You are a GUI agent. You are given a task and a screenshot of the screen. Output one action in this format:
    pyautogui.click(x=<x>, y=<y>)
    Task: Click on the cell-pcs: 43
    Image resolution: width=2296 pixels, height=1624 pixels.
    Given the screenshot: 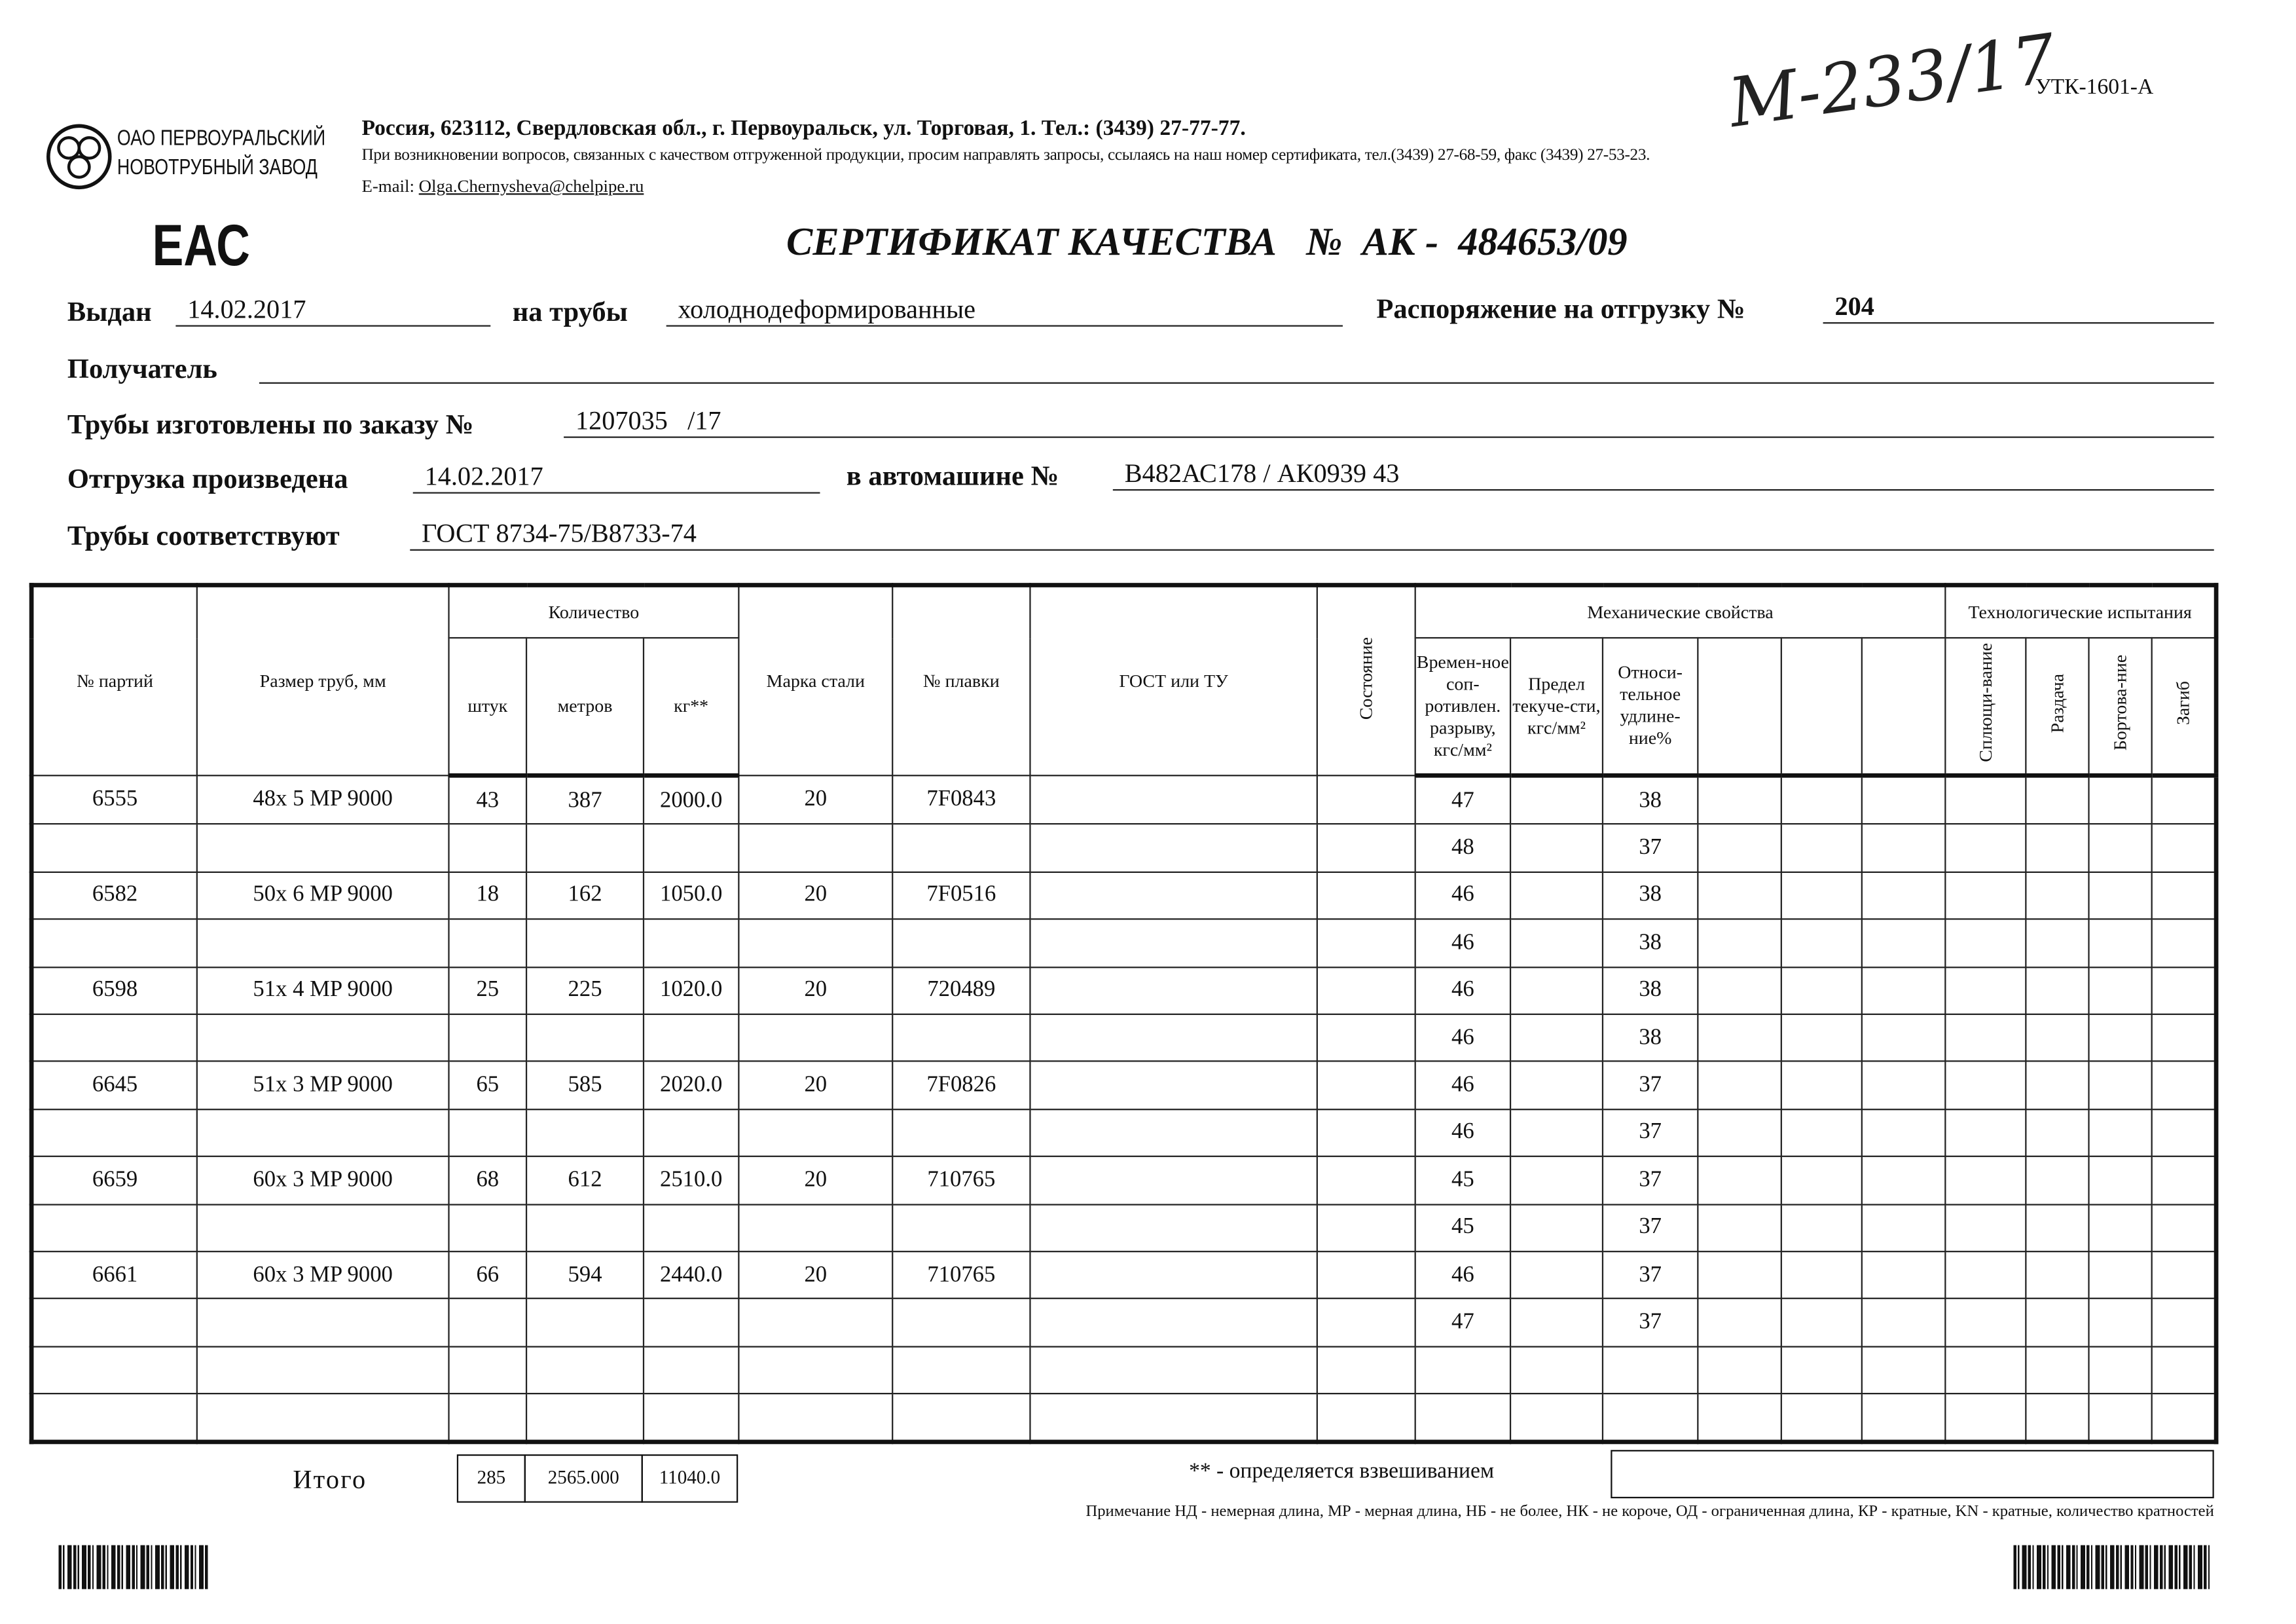 What is the action you would take?
    pyautogui.click(x=488, y=800)
    